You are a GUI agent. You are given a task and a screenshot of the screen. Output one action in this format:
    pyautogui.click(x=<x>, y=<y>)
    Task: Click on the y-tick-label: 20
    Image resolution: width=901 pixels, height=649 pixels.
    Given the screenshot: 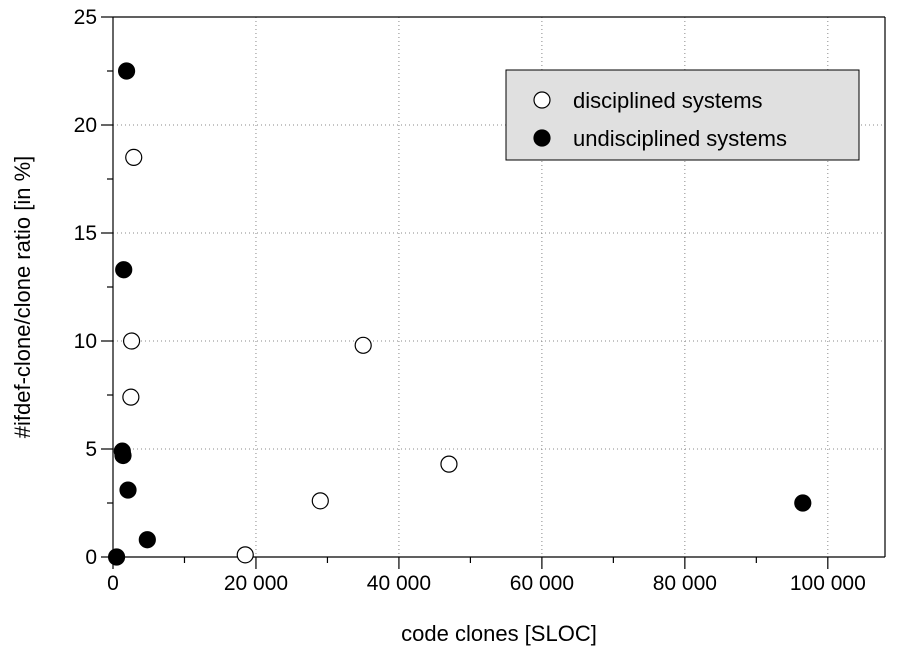 What is the action you would take?
    pyautogui.click(x=85, y=125)
    